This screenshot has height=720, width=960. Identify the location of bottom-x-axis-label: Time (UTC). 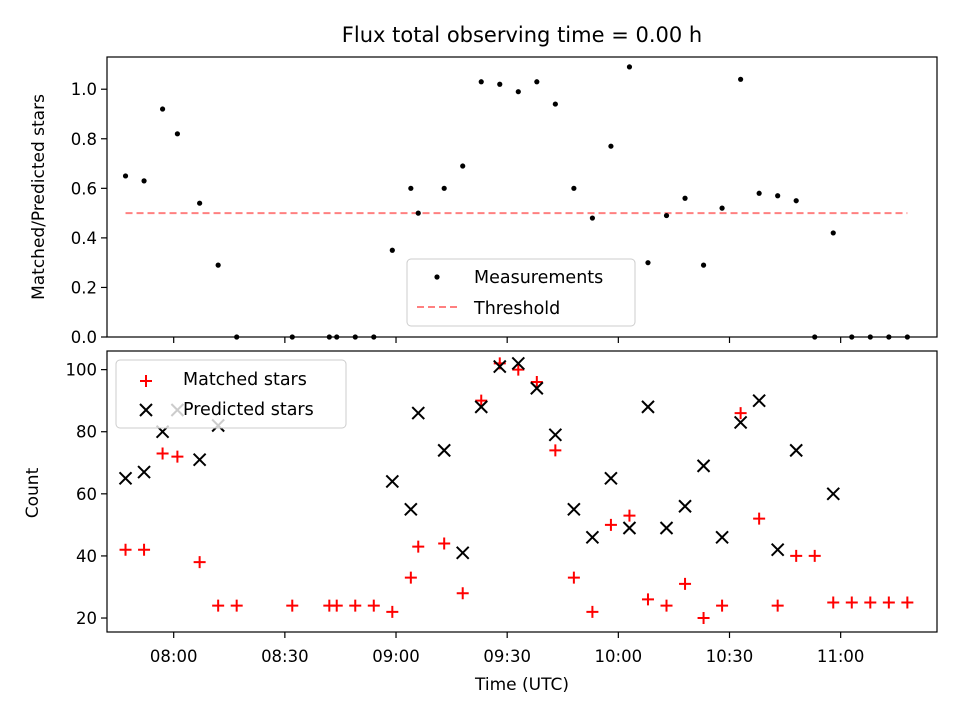
(521, 685).